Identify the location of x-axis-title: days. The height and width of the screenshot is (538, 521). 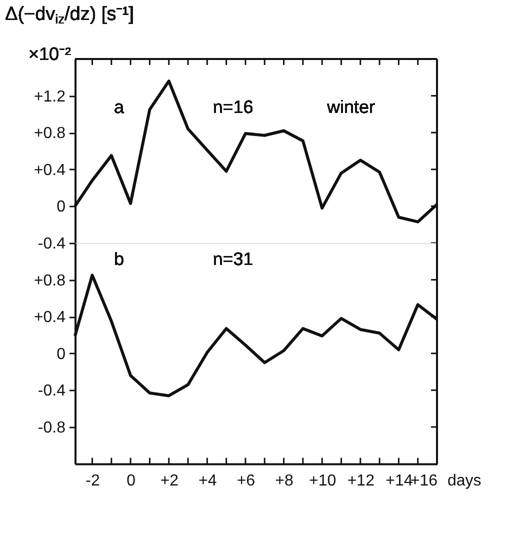
(465, 481).